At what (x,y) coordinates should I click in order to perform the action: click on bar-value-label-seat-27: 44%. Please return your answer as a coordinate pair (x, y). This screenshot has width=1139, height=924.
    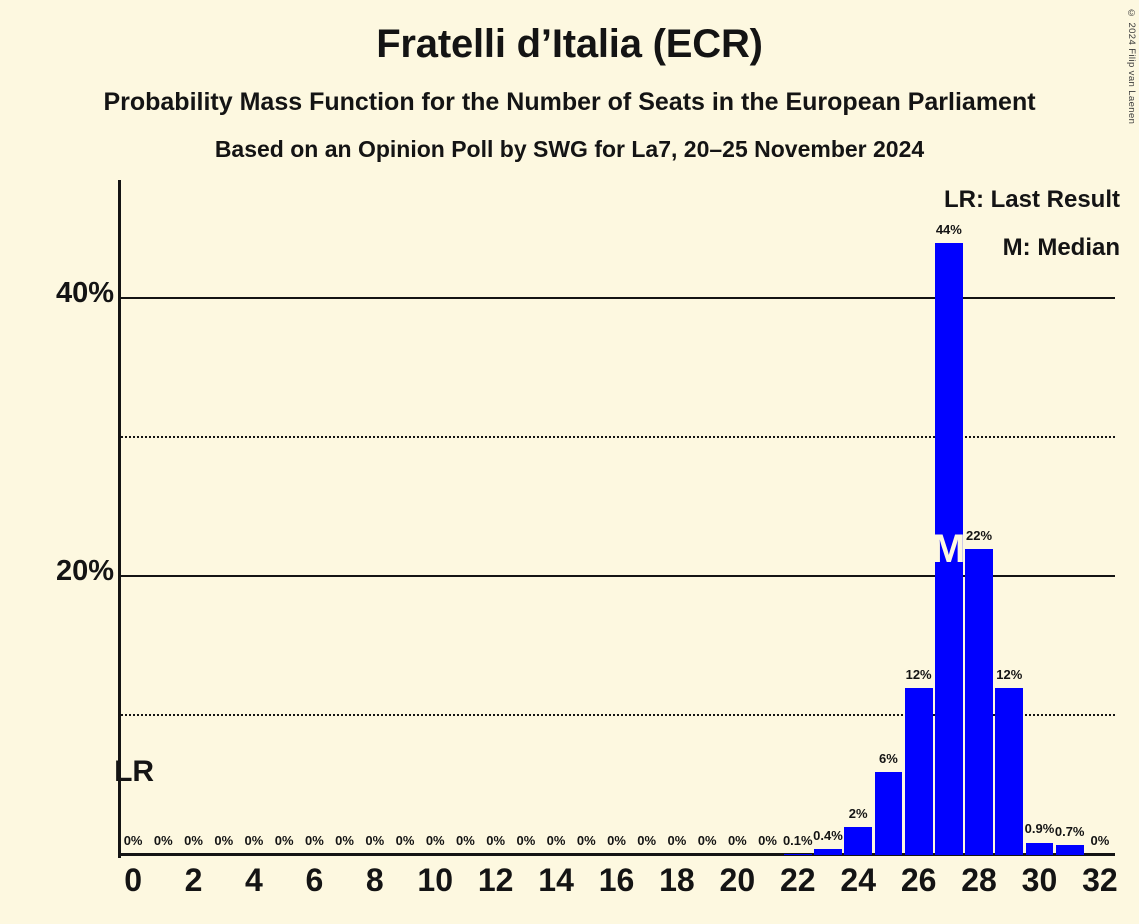
    Looking at the image, I should click on (948, 230).